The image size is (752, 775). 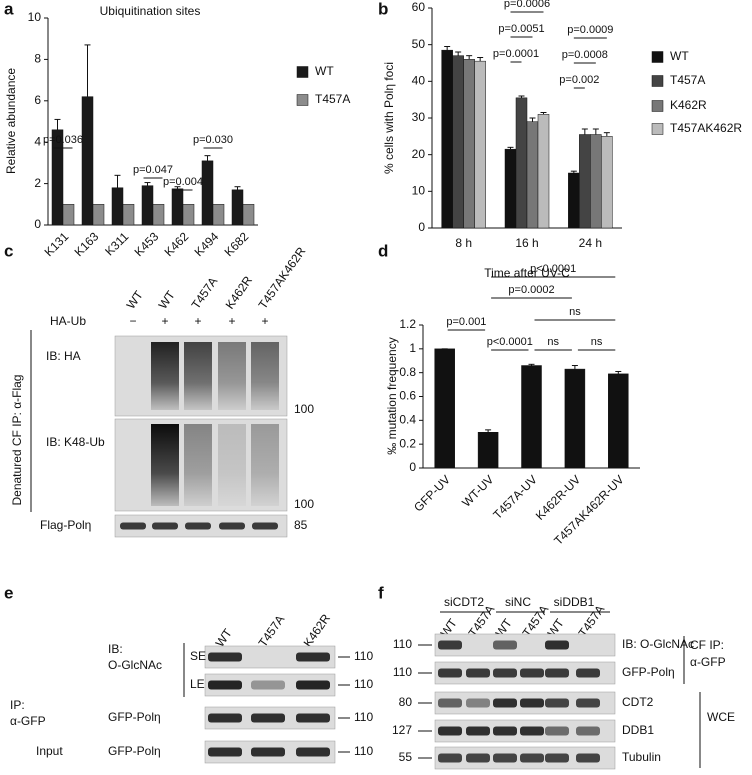 I want to click on treatment-label: HA-Ub, so click(x=68, y=321).